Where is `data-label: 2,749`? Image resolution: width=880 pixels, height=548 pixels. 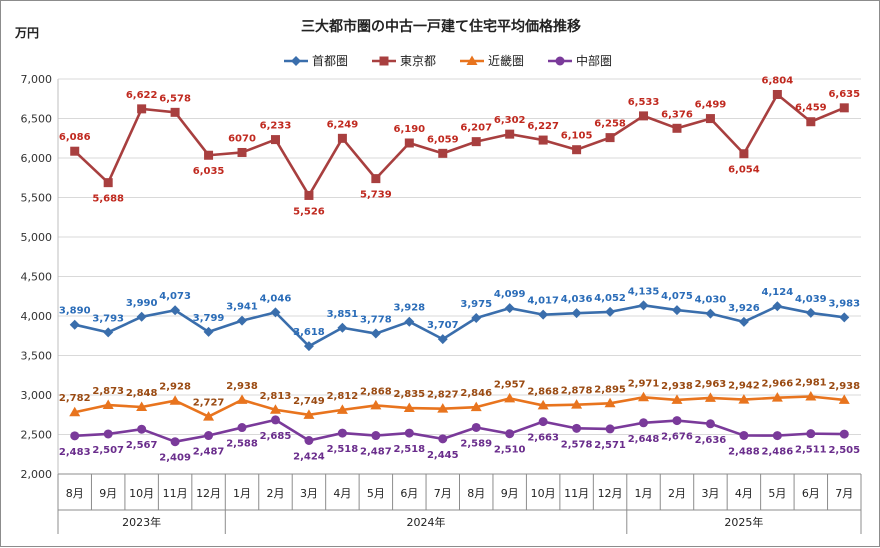 data-label: 2,749 is located at coordinates (309, 401).